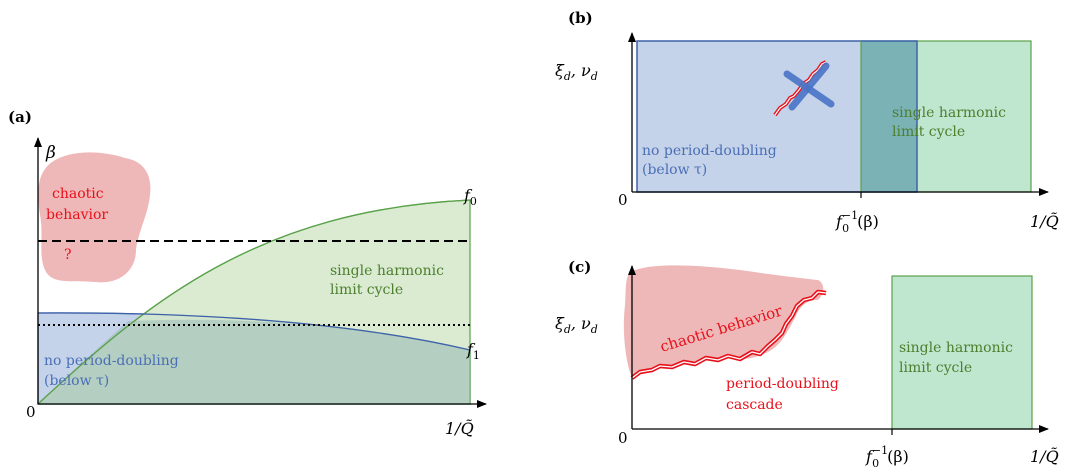  I want to click on f1-label: f1, so click(473, 351).